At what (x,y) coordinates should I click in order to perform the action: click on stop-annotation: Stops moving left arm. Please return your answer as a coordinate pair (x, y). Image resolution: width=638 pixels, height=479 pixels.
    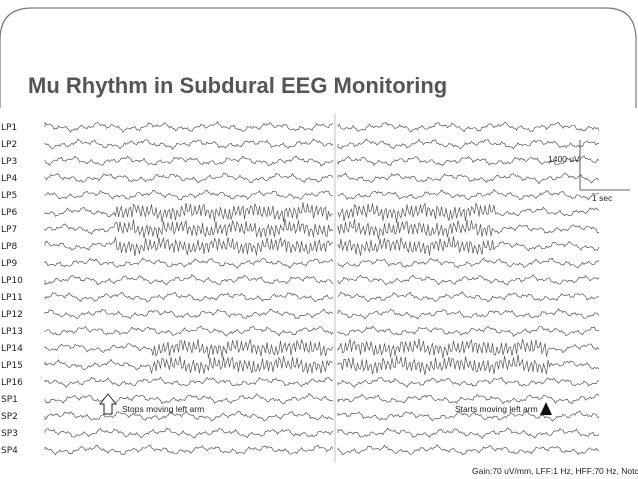
    Looking at the image, I should click on (163, 409).